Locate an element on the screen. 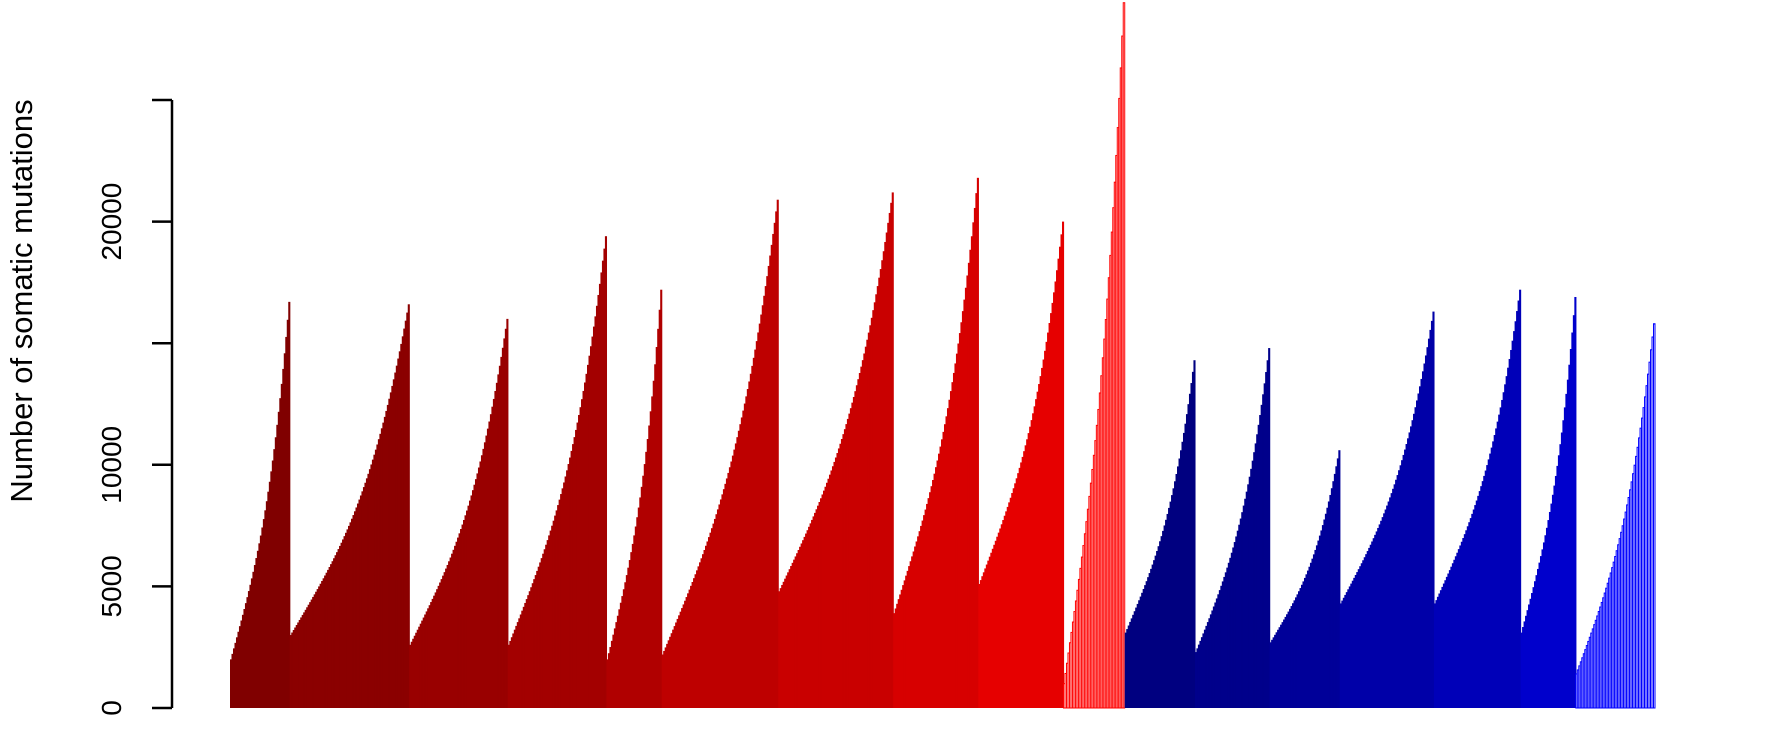 This screenshot has height=753, width=1780. y-tick-label: 10000 is located at coordinates (111, 465).